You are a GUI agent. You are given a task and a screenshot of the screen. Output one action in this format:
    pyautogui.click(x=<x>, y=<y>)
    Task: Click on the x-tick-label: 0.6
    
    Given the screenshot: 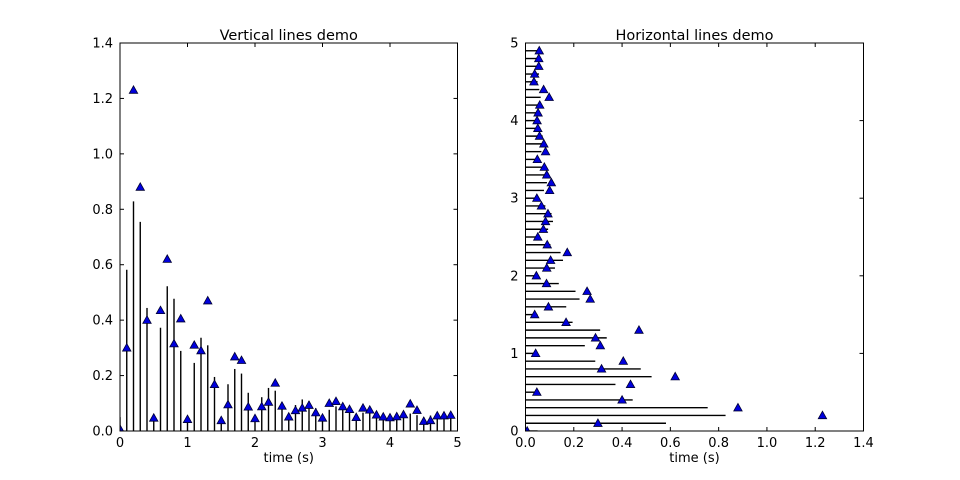 What is the action you would take?
    pyautogui.click(x=670, y=443)
    